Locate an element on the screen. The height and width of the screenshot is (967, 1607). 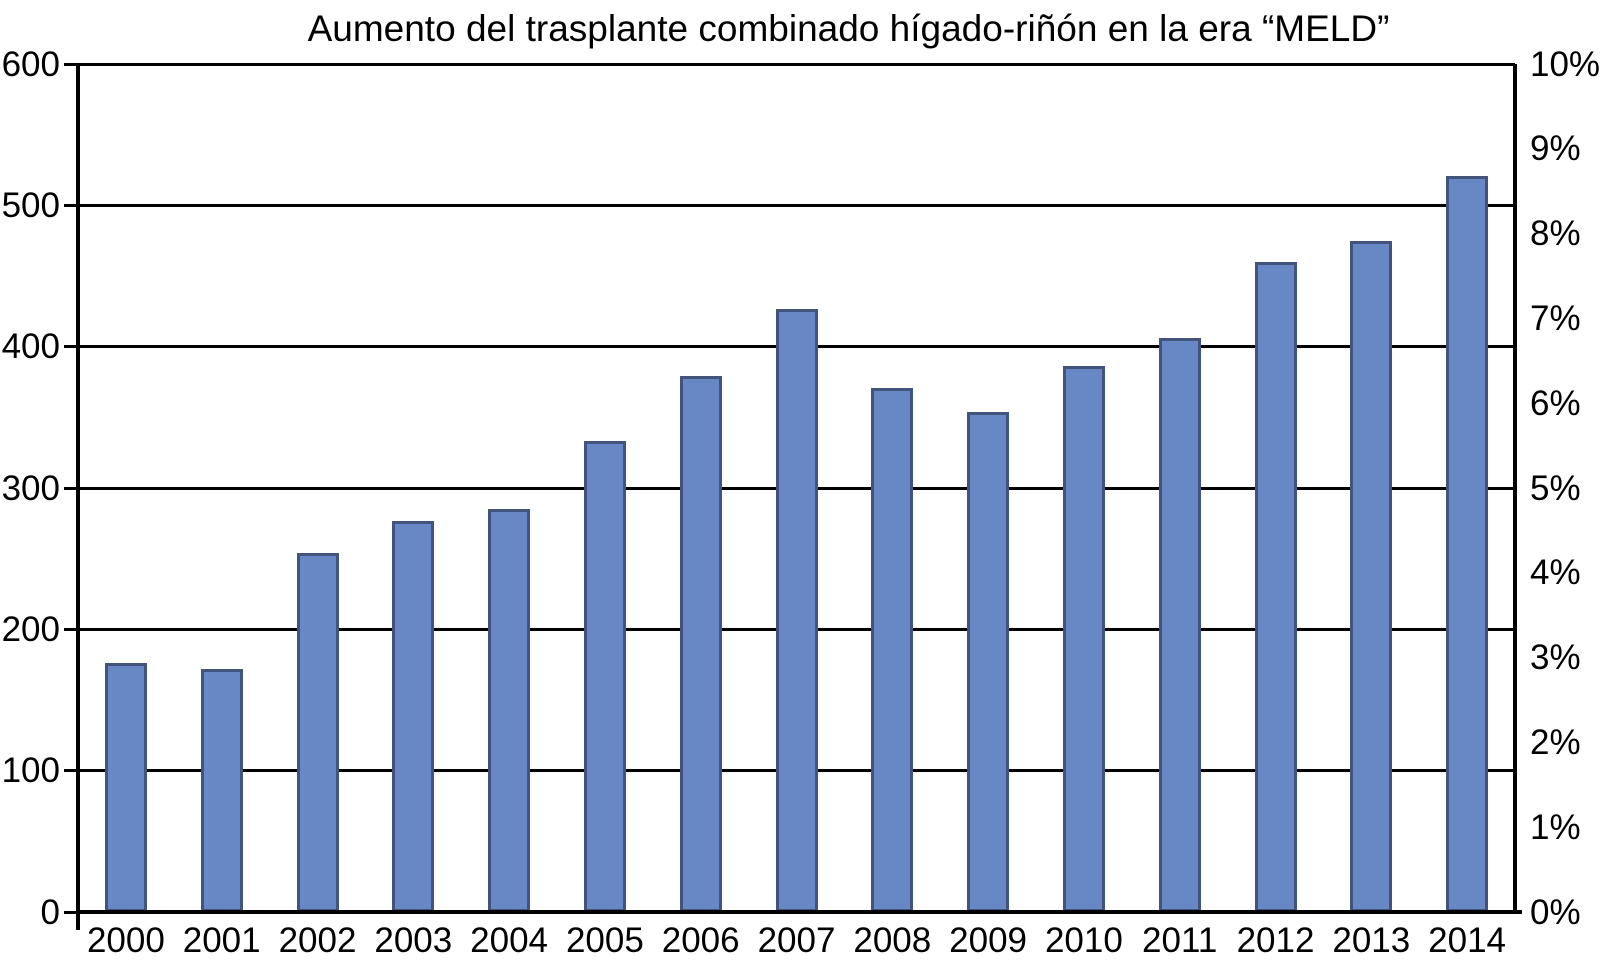
bar-2008 is located at coordinates (892, 649).